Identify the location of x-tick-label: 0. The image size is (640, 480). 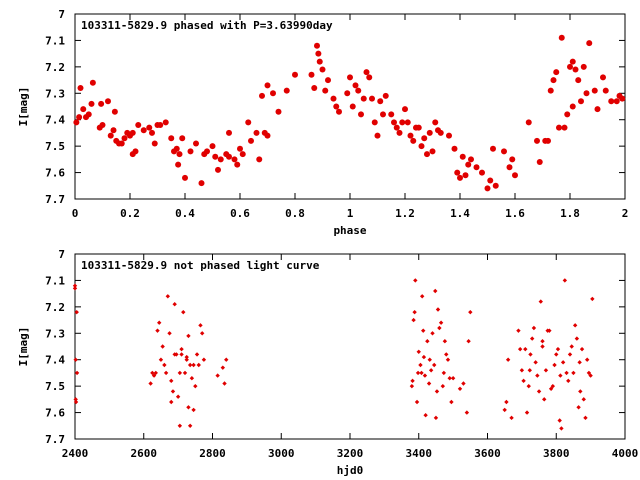
(75, 213).